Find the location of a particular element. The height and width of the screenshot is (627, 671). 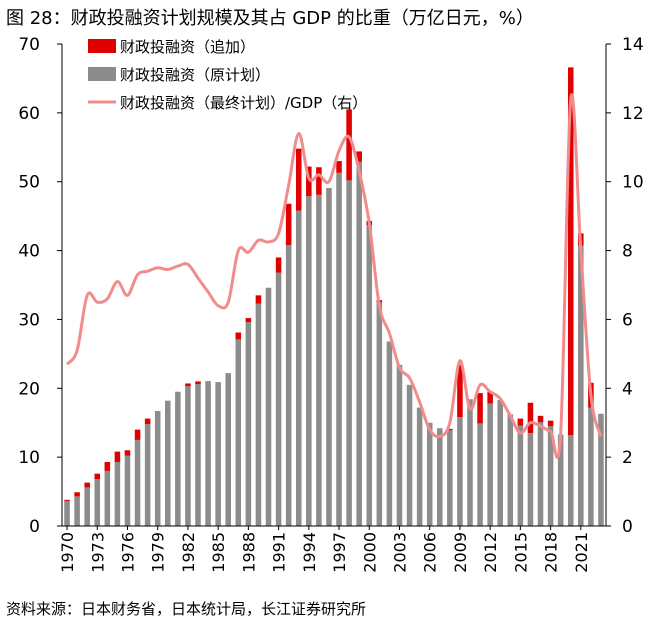

legend-swatch-supplement is located at coordinates (102, 46).